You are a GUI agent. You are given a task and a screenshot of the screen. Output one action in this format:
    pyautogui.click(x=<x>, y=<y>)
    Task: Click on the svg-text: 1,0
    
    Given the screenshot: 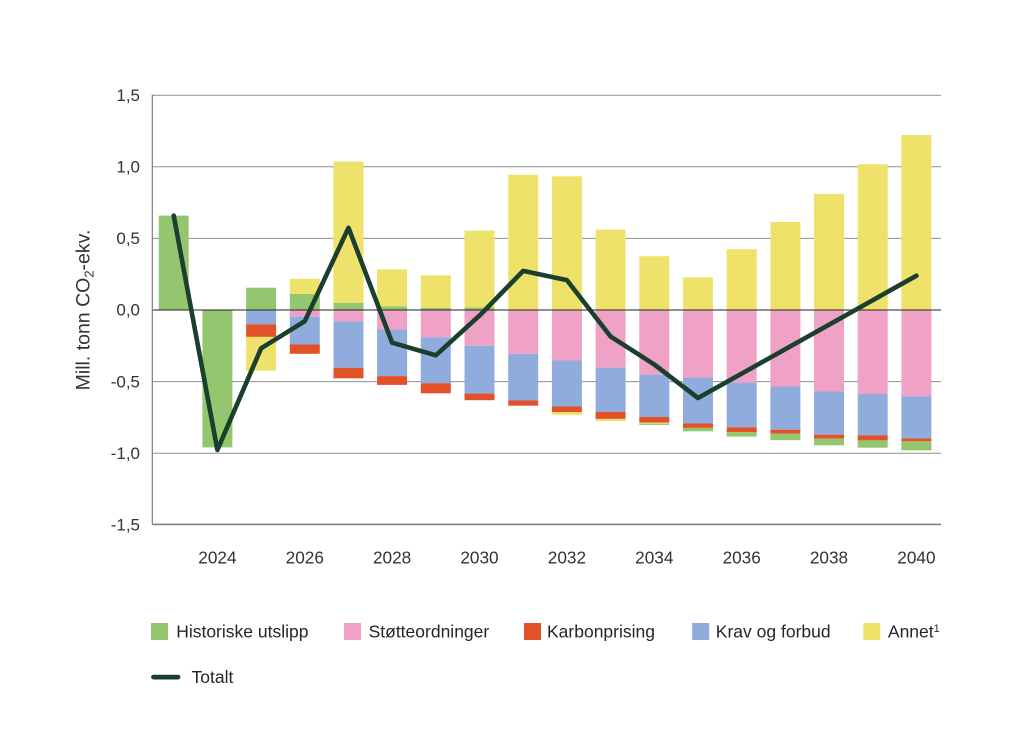 What is the action you would take?
    pyautogui.click(x=128, y=167)
    